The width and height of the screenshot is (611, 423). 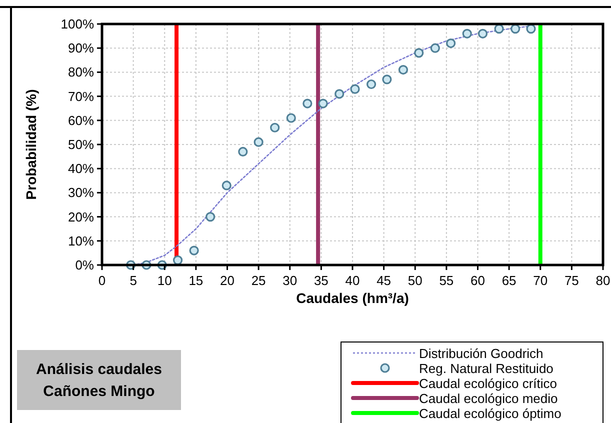 I want to click on x-tick-label: 0, so click(x=102, y=280).